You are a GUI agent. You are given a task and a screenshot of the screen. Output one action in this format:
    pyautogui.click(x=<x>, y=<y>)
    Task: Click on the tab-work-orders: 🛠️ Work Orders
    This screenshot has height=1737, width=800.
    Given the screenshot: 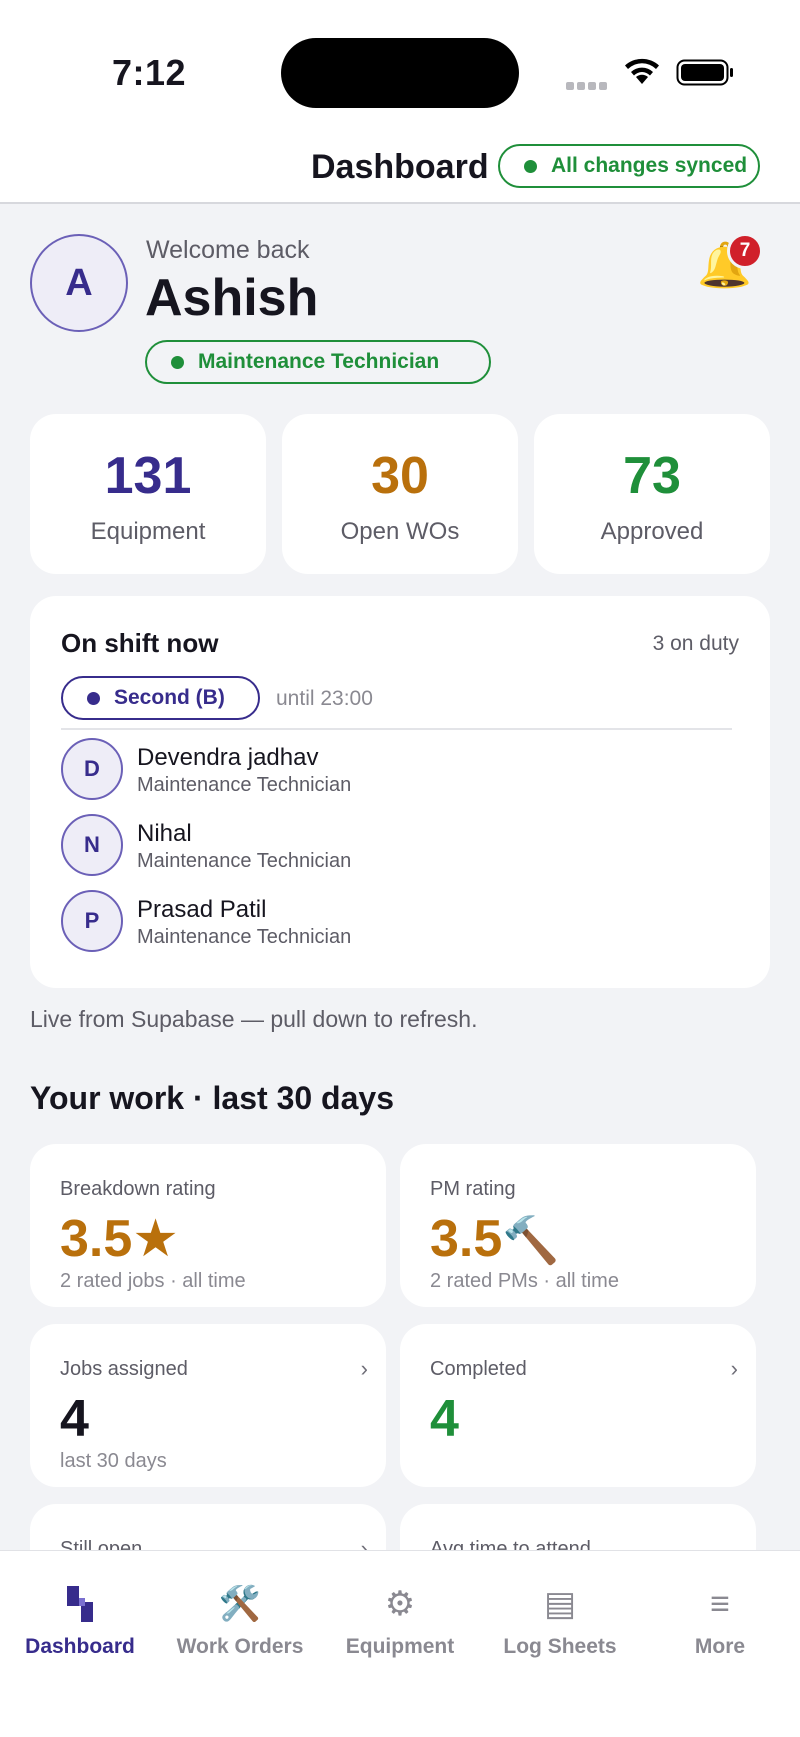 What is the action you would take?
    pyautogui.click(x=240, y=1619)
    